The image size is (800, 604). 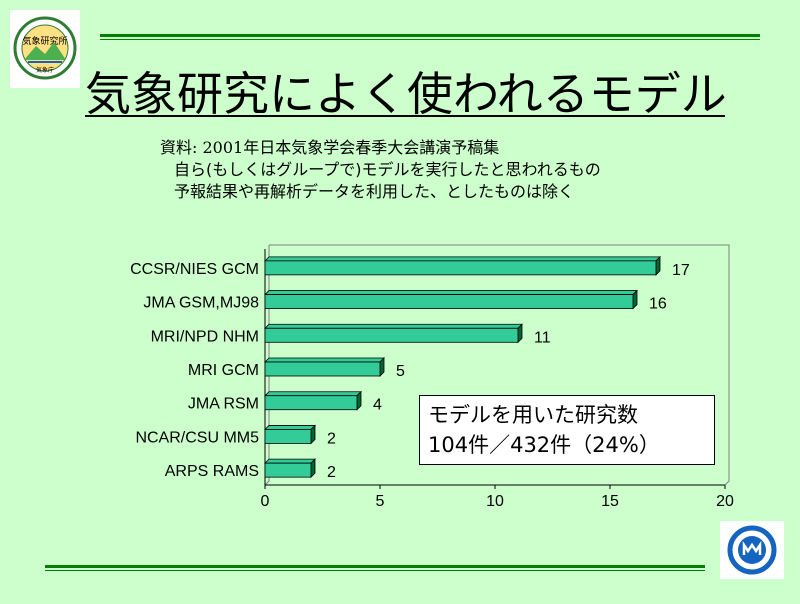 What do you see at coordinates (194, 269) in the screenshot?
I see `category-label: CCSR/NIES GCM` at bounding box center [194, 269].